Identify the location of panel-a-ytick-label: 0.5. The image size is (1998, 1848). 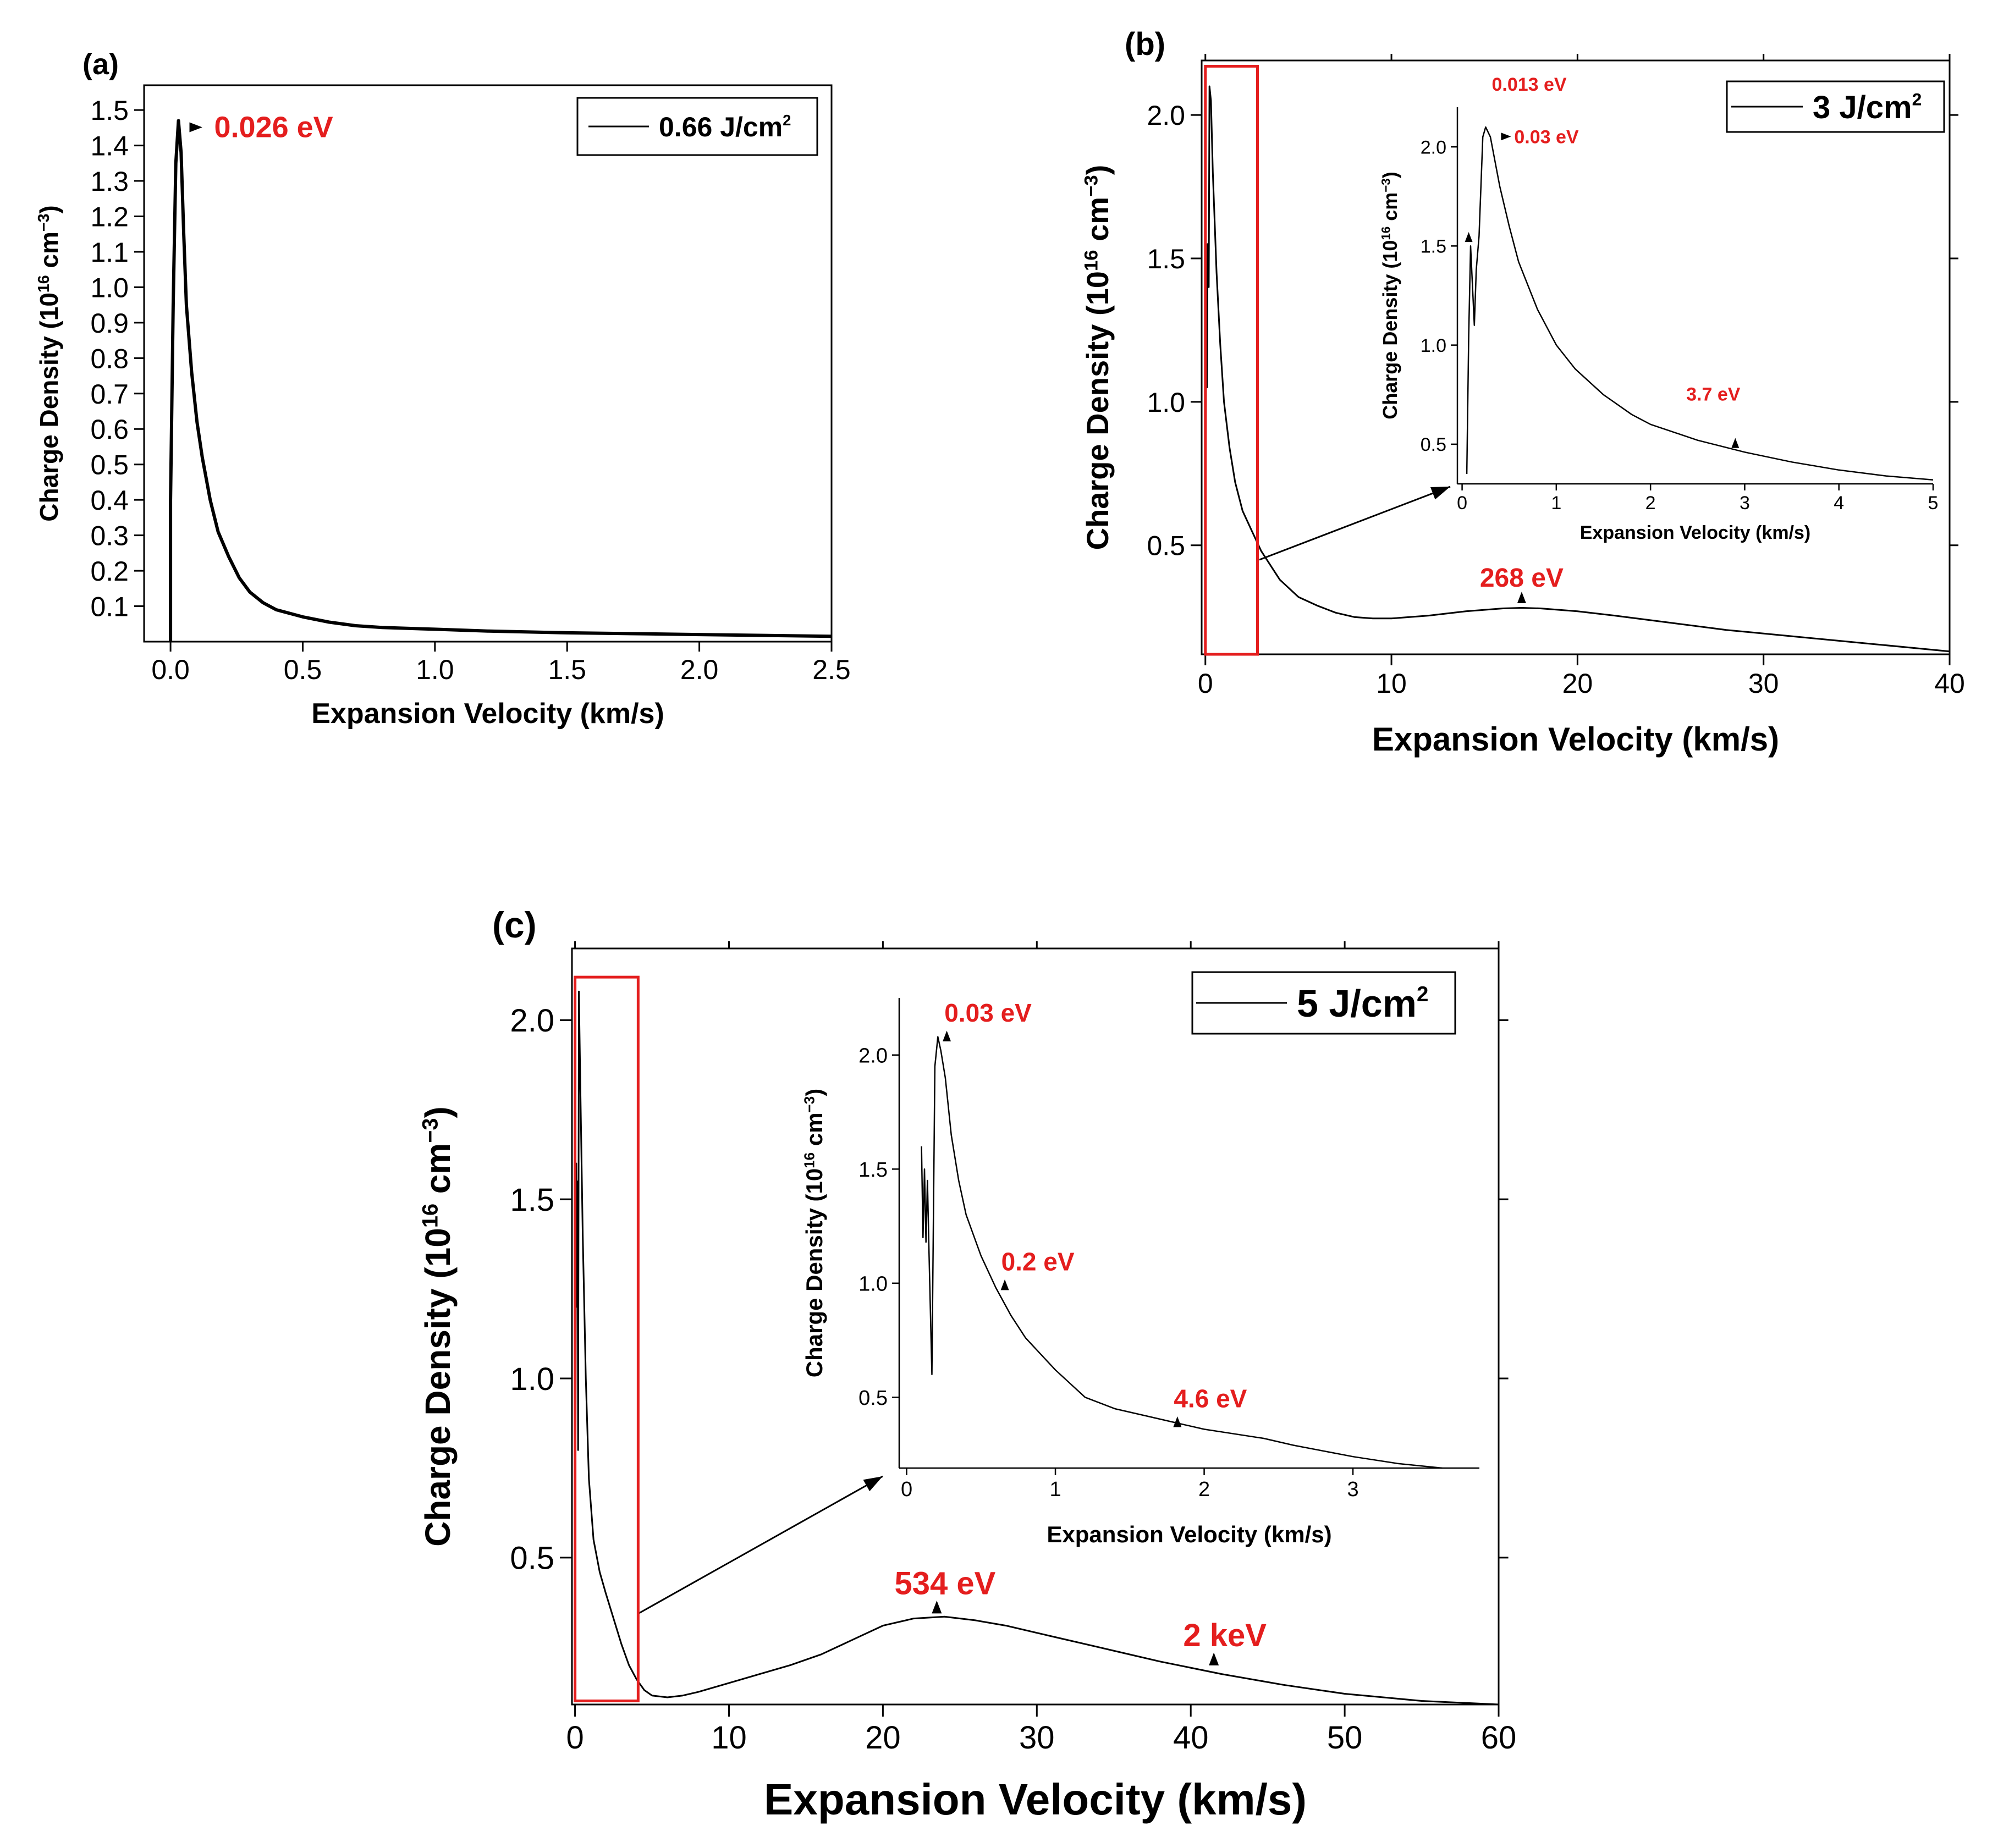
(109, 465).